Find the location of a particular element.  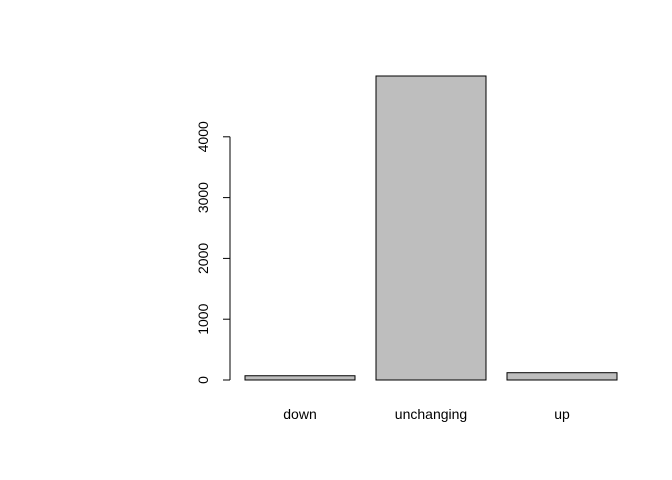

y-tick-label: 1000 is located at coordinates (203, 318).